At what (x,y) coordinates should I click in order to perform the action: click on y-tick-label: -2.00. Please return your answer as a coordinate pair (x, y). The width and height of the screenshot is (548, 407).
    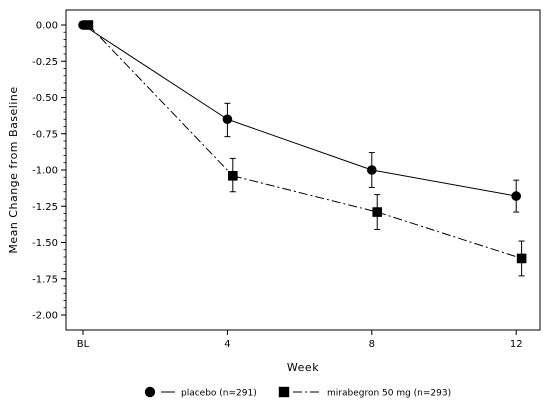
    Looking at the image, I should click on (45, 316).